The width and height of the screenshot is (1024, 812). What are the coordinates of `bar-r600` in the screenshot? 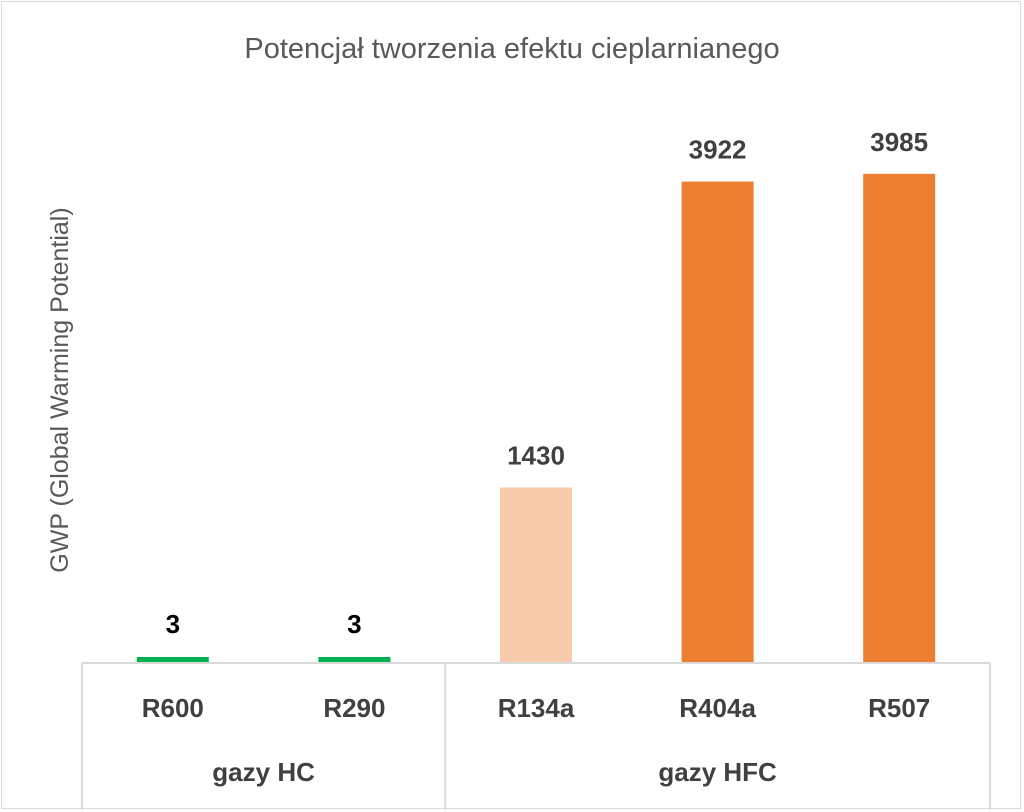 It's located at (172, 660).